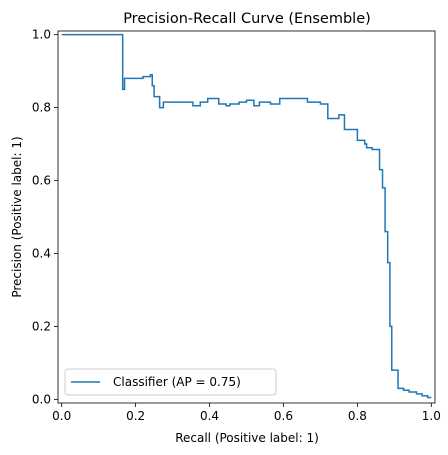 The image size is (448, 455). What do you see at coordinates (177, 382) in the screenshot?
I see `legend-label: Classifier (AP = 0.75)` at bounding box center [177, 382].